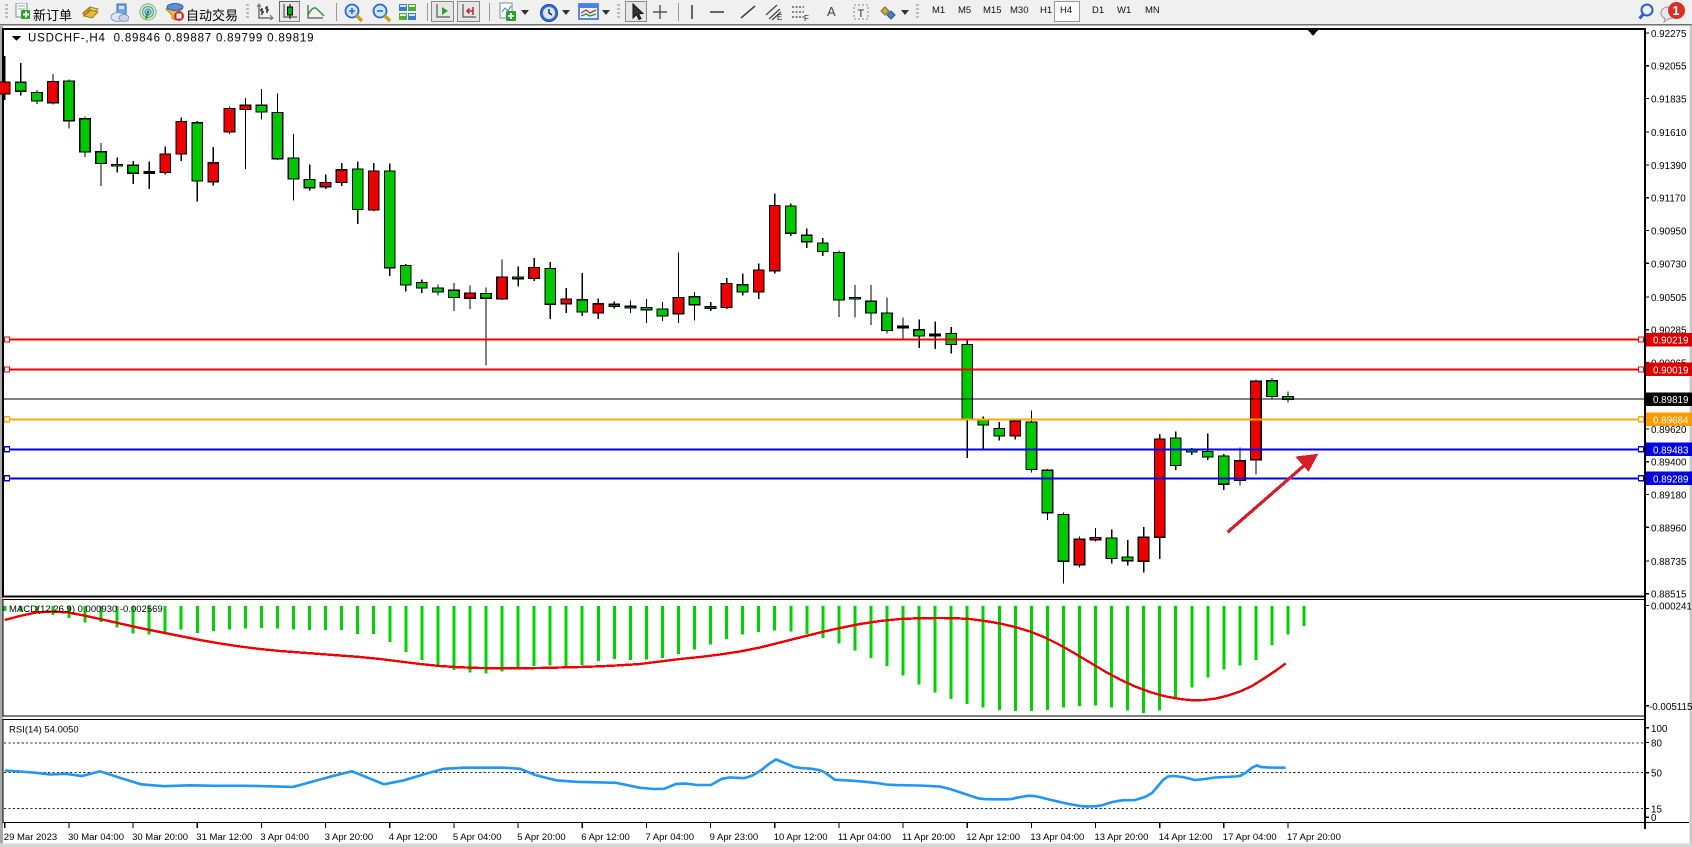 The width and height of the screenshot is (1692, 847). Describe the element at coordinates (160, 837) in the screenshot. I see `svg-text: 30 Mar 20:00` at that location.